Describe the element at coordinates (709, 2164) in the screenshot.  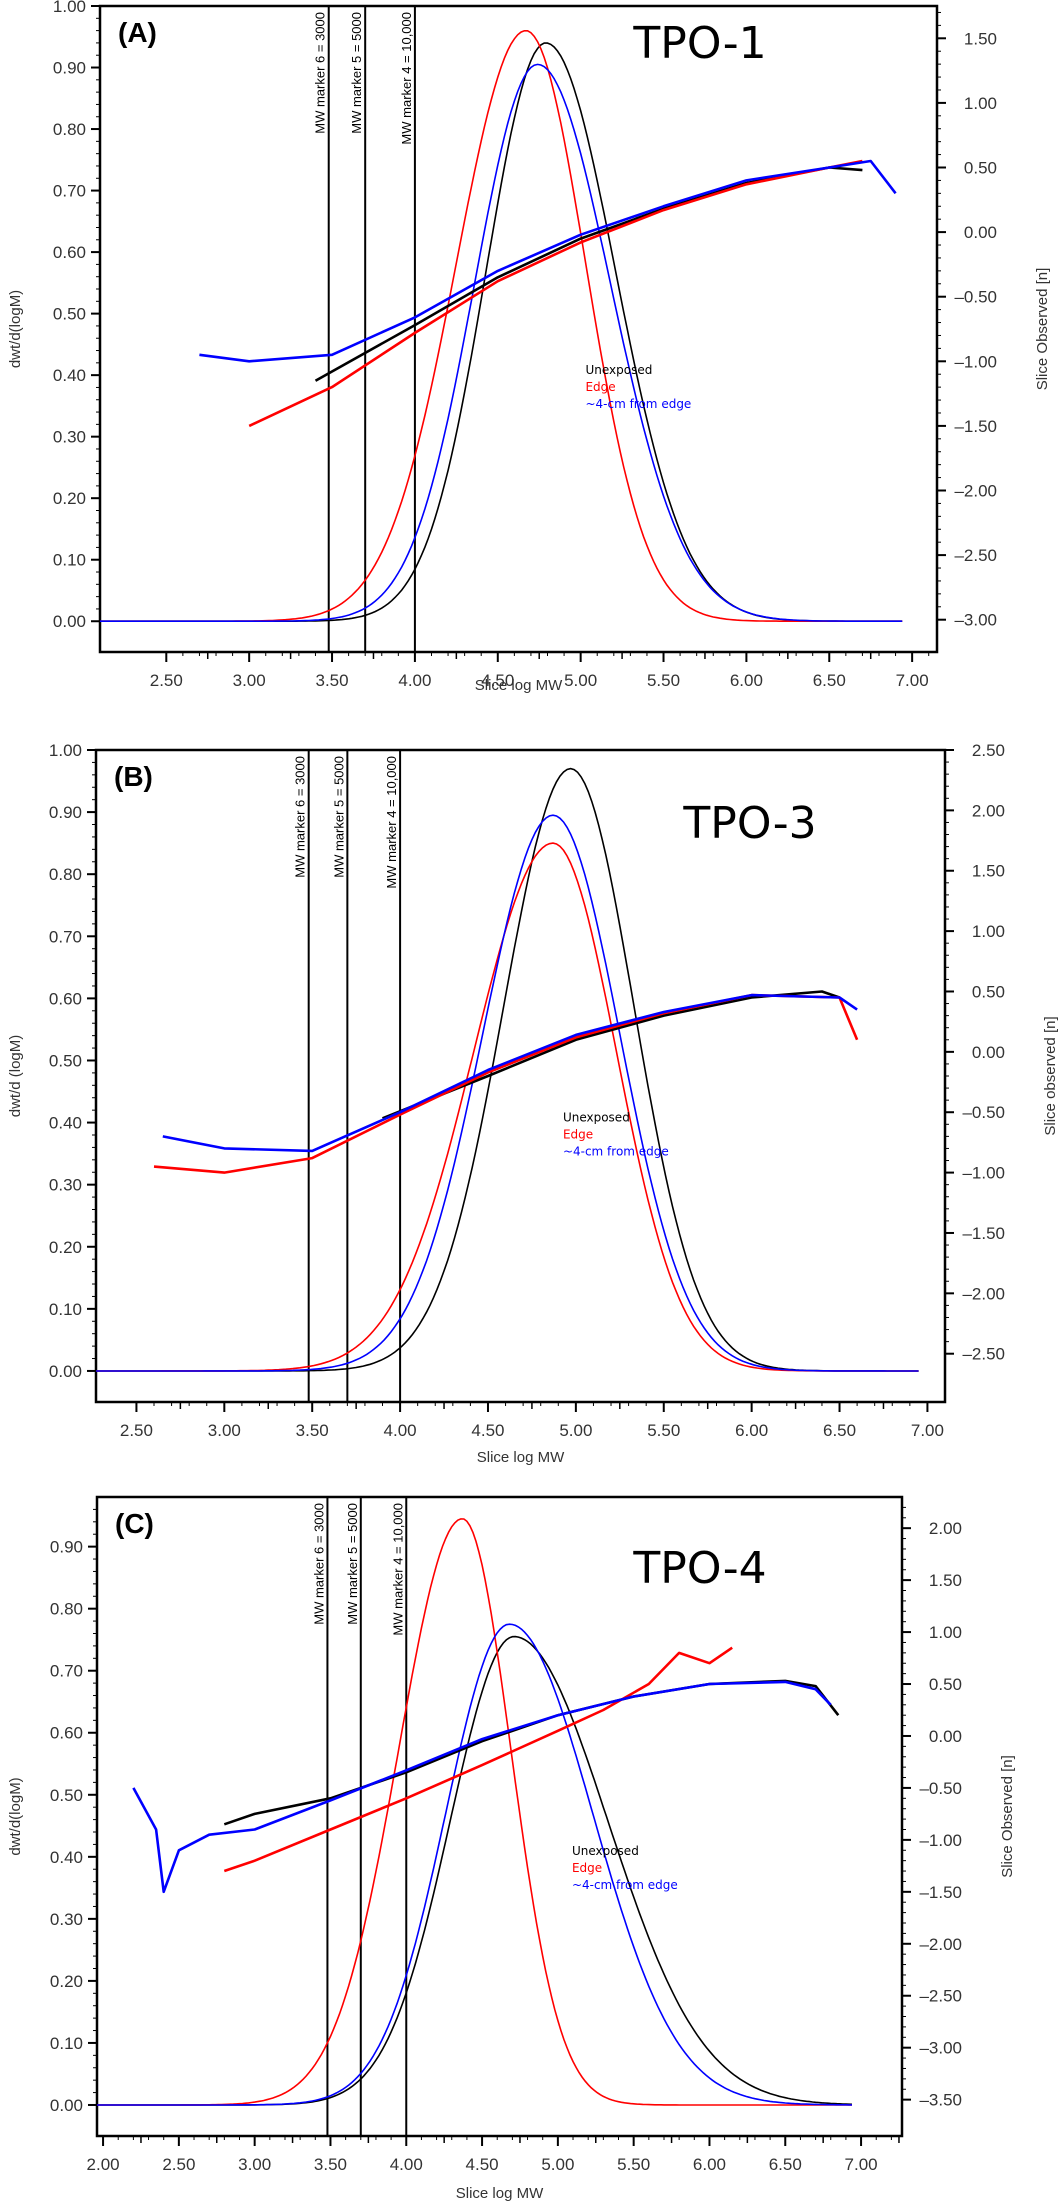
I see `x-tick-label: 6.00` at that location.